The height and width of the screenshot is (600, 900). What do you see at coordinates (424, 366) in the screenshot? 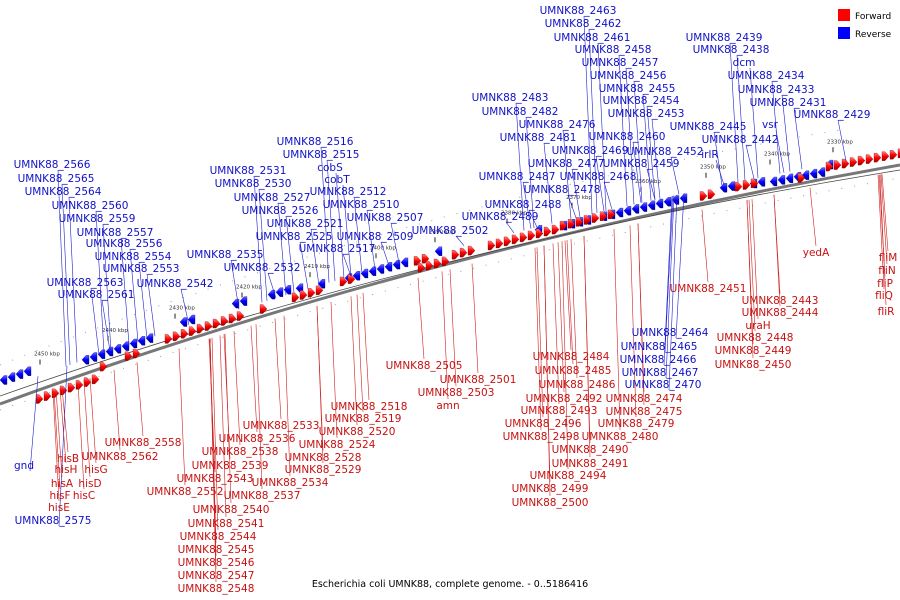
I see `forward-gene-label: UMNK88_2505` at bounding box center [424, 366].